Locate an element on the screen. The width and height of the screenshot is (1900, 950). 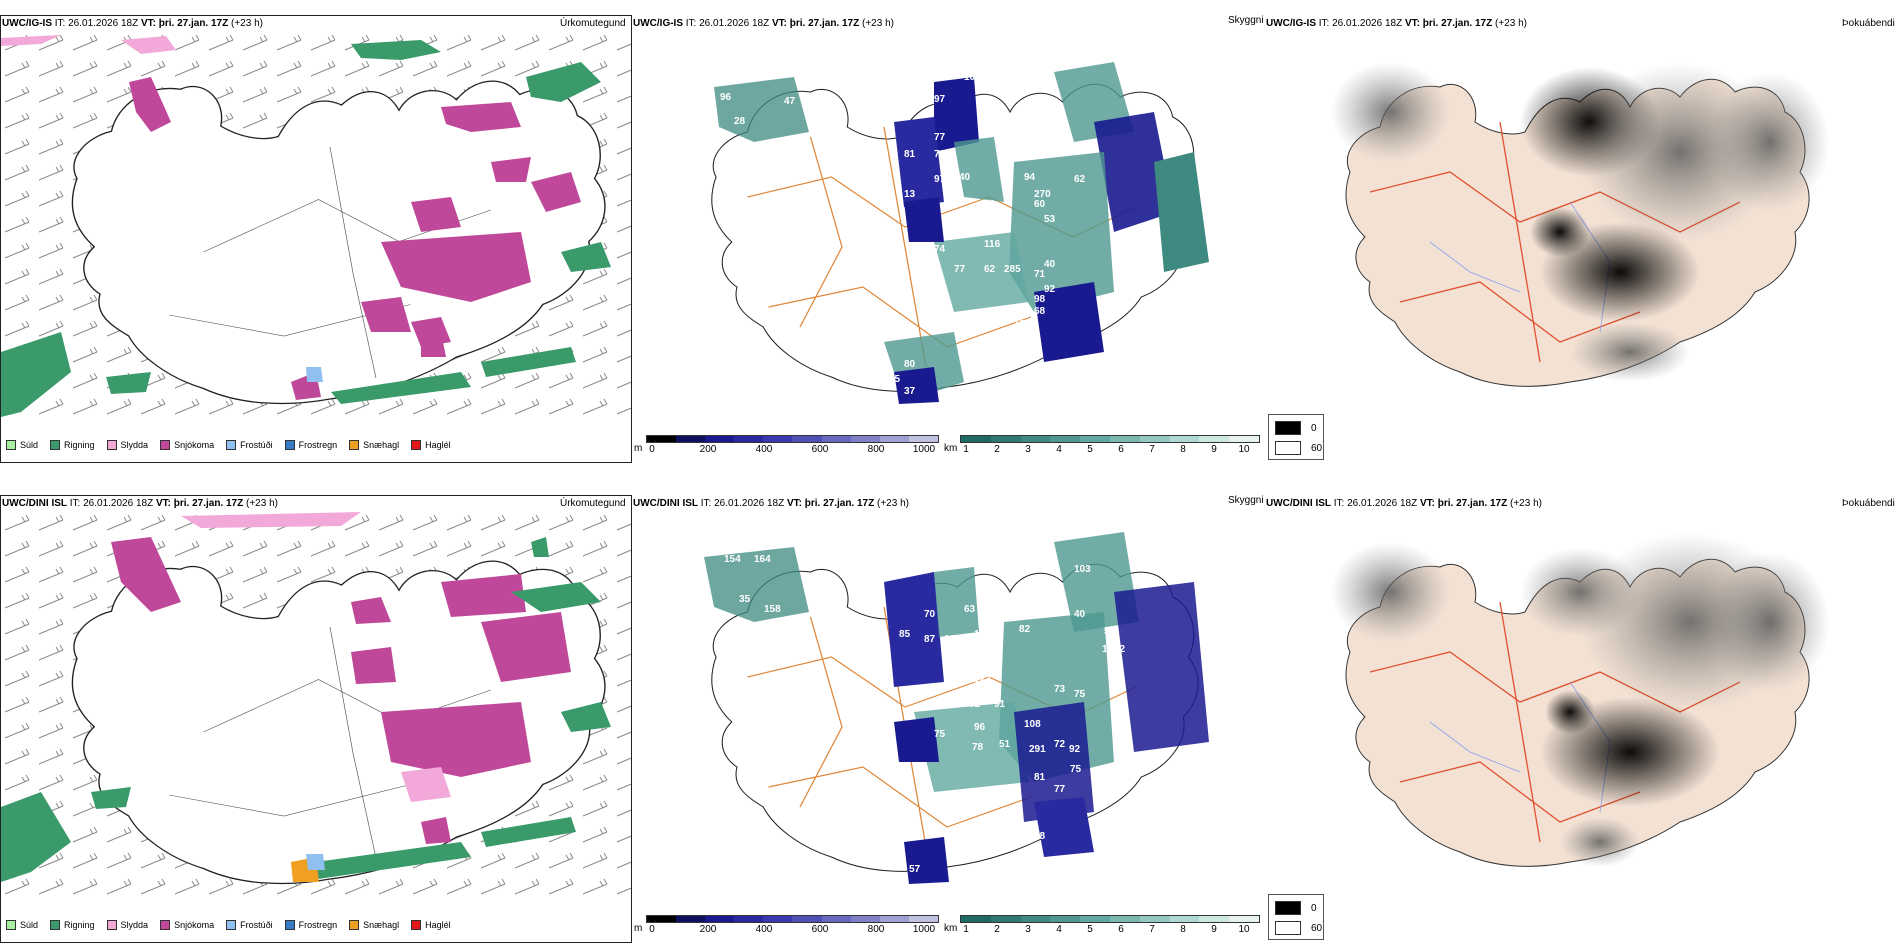
tick-label: 6 is located at coordinates (1121, 929).